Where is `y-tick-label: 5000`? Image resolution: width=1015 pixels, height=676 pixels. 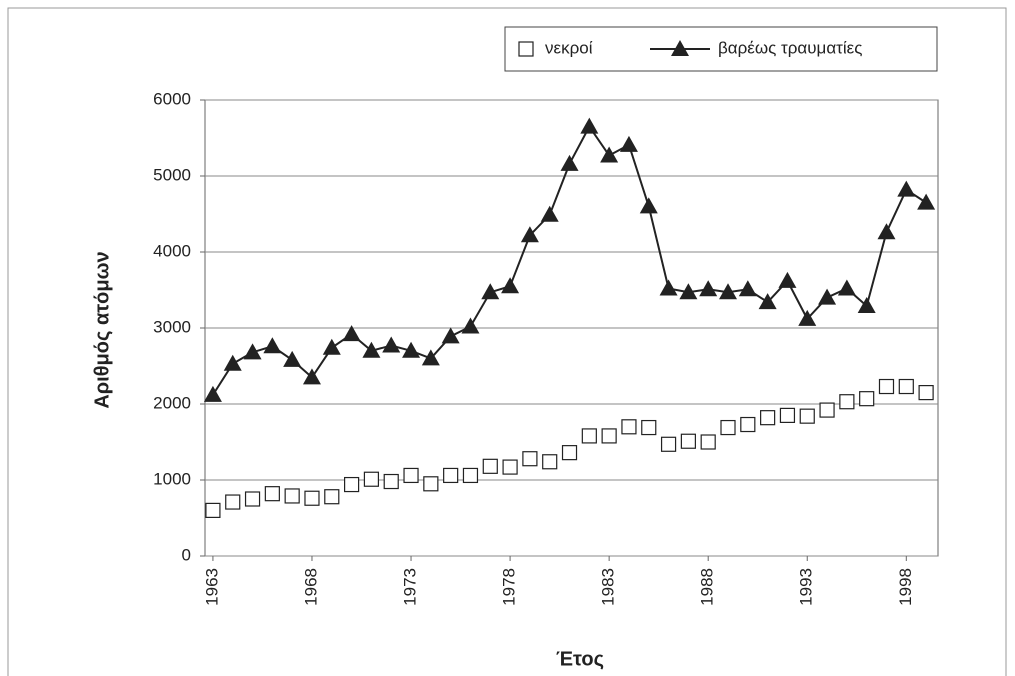
y-tick-label: 5000 is located at coordinates (172, 174).